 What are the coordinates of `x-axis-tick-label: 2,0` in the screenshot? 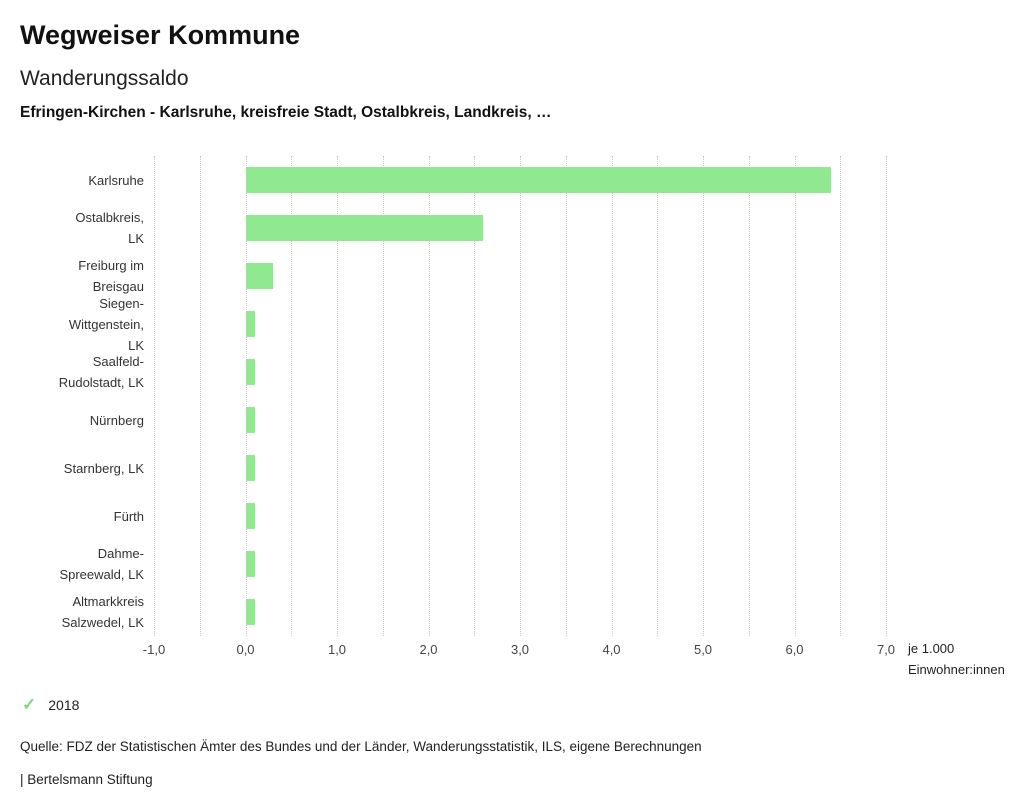 It's located at (428, 649).